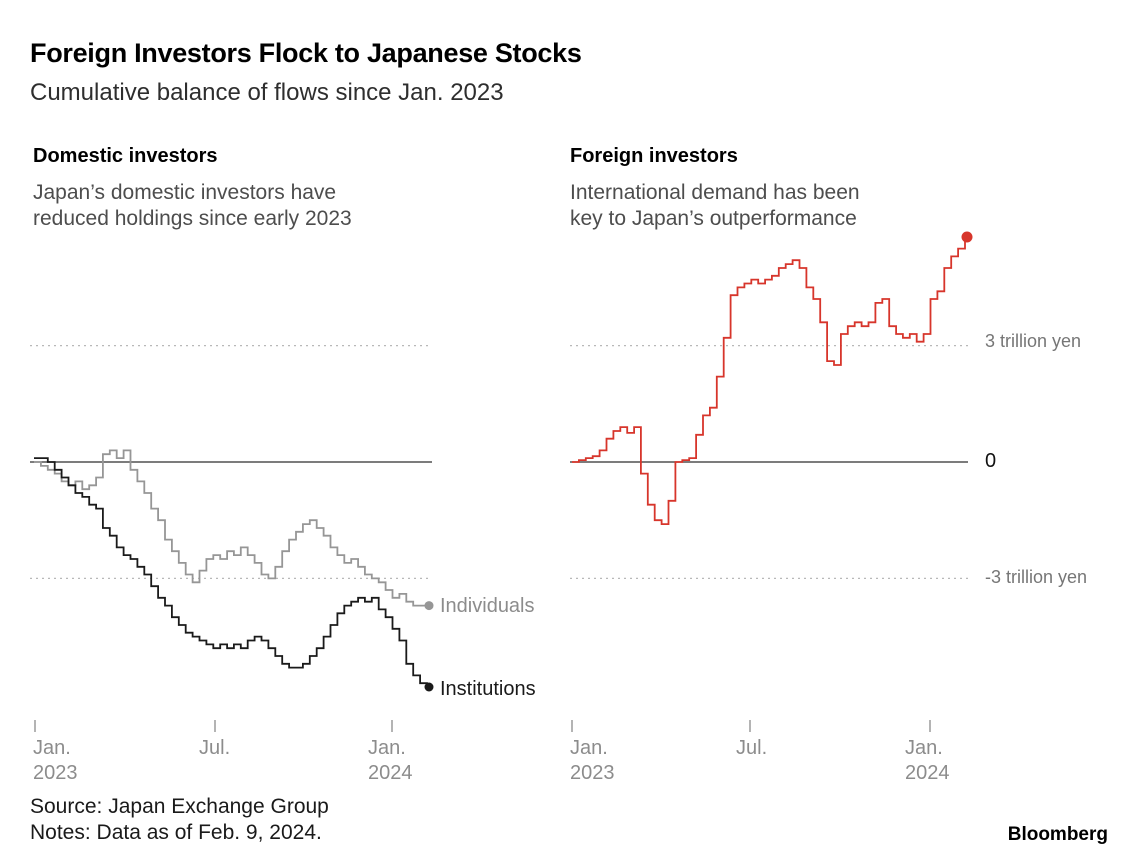  What do you see at coordinates (1036, 577) in the screenshot?
I see `y-axis-label-minus3: -3 trillion yen` at bounding box center [1036, 577].